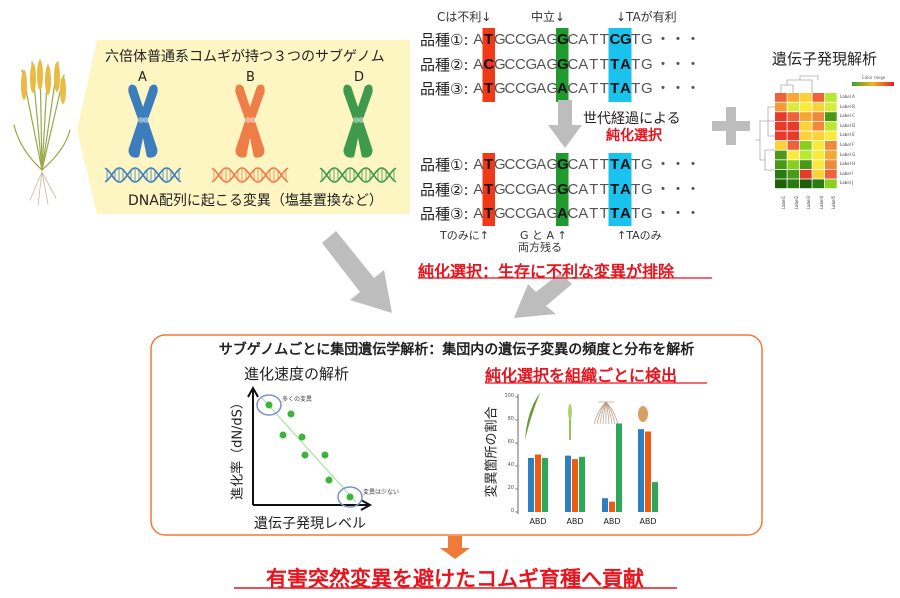 This screenshot has width=900, height=598. I want to click on subgenome-label-d: D, so click(359, 77).